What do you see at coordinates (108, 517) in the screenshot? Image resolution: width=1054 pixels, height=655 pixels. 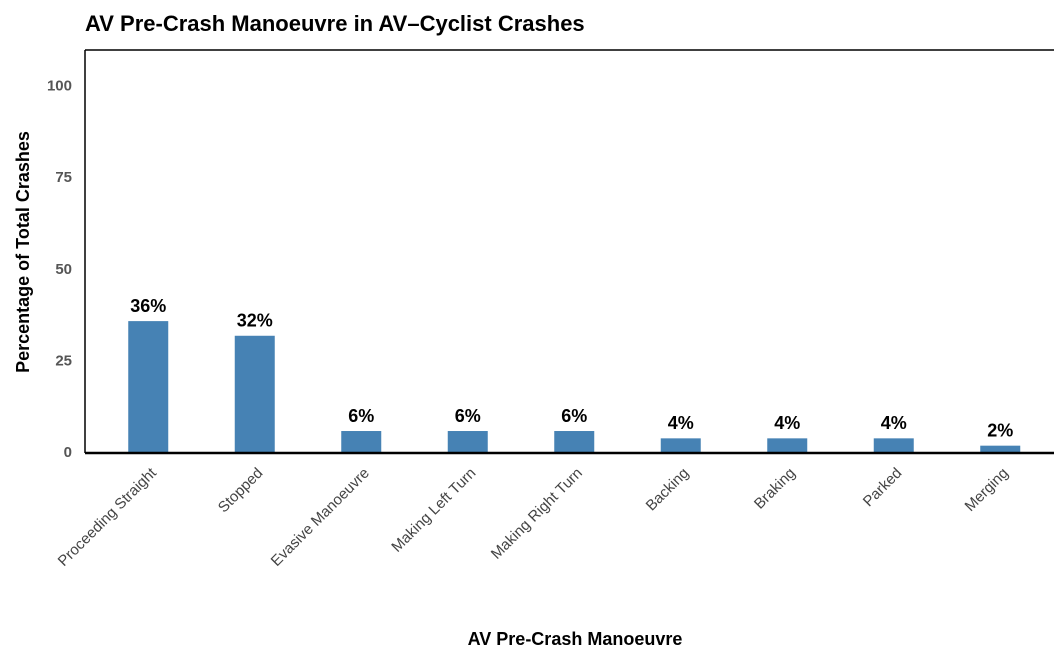 I see `x-tick-label: Proceeding Straight` at bounding box center [108, 517].